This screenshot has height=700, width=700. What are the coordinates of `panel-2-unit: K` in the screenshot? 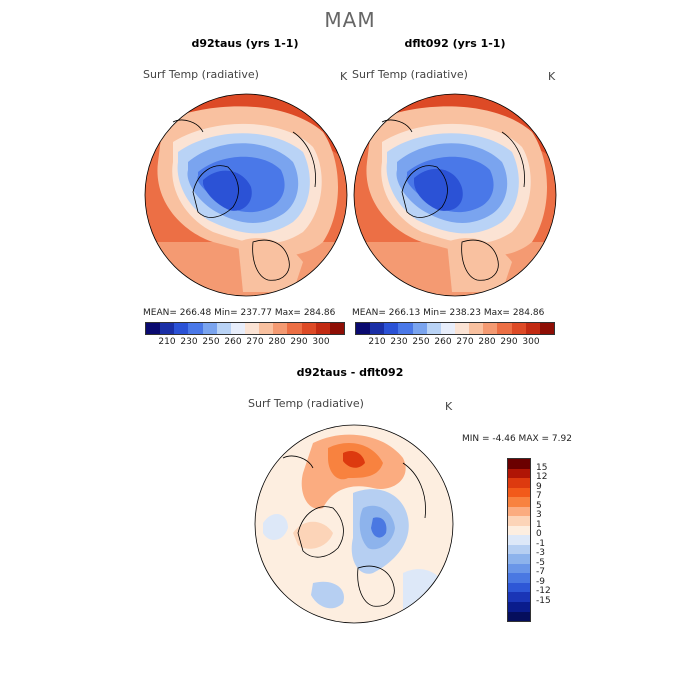 It's located at (552, 76).